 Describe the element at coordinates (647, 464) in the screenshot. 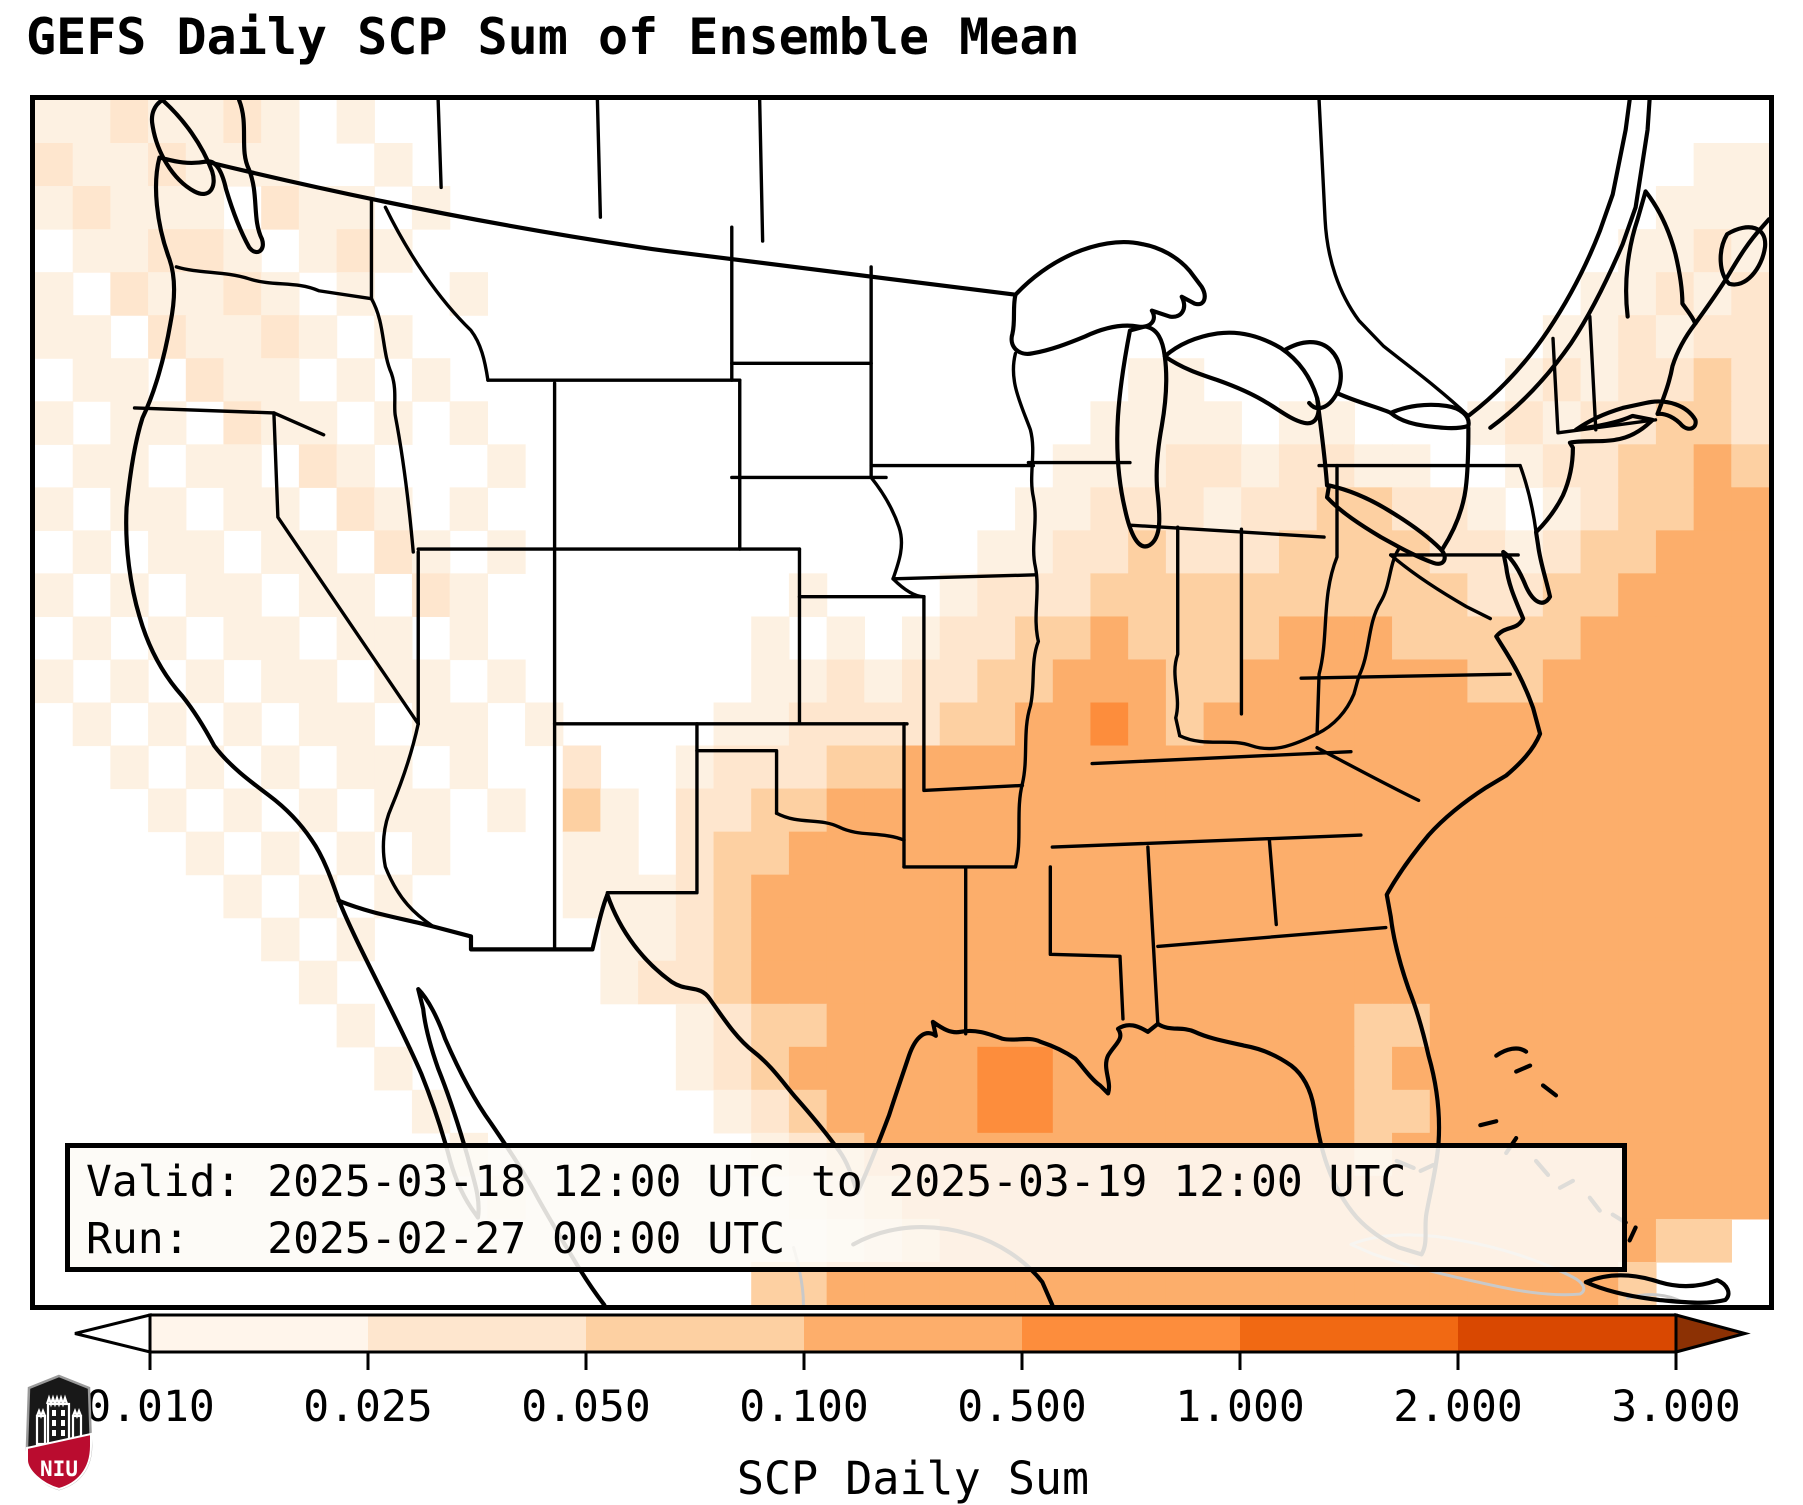

I see `wy-borders` at that location.